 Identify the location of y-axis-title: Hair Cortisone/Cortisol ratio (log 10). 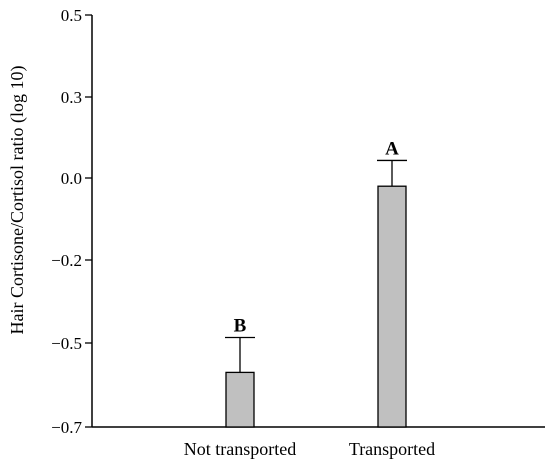
(17, 200).